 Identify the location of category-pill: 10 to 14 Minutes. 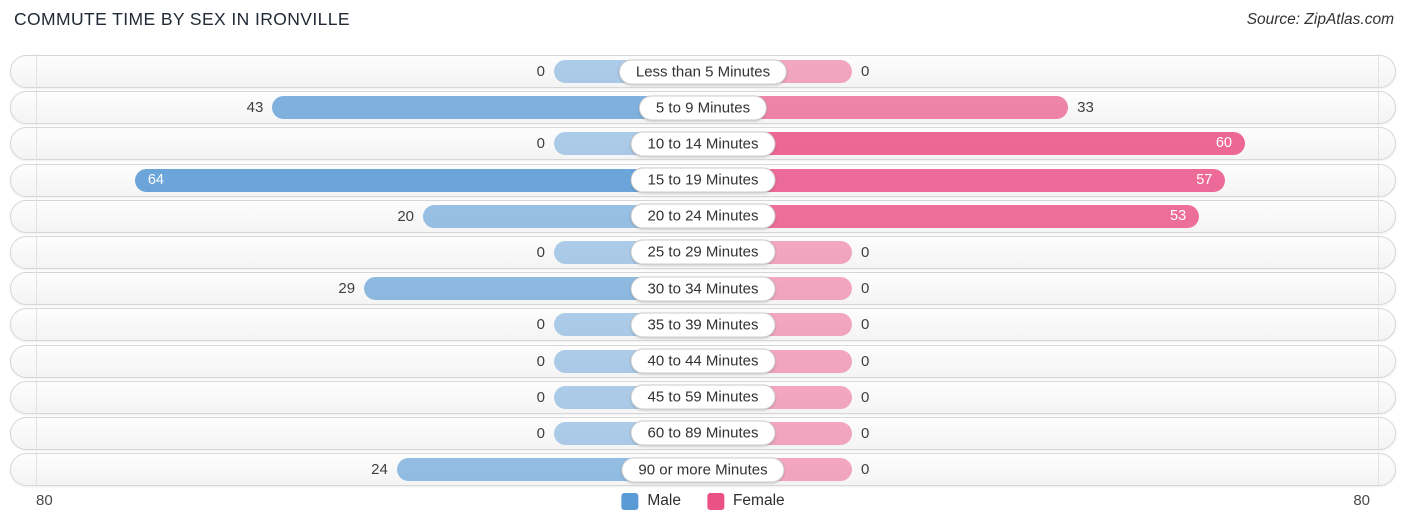
(703, 144).